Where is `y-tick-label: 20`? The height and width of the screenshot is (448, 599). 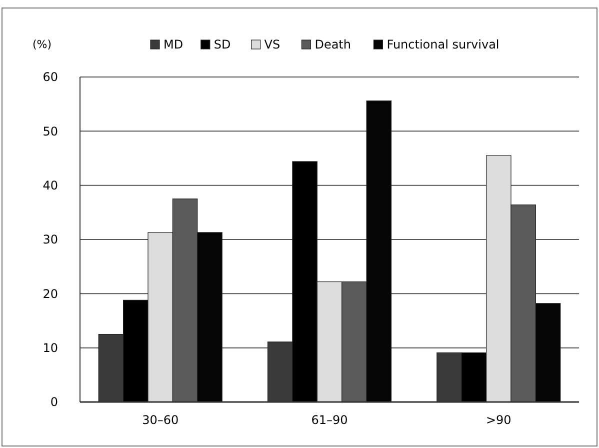 y-tick-label: 20 is located at coordinates (50, 293).